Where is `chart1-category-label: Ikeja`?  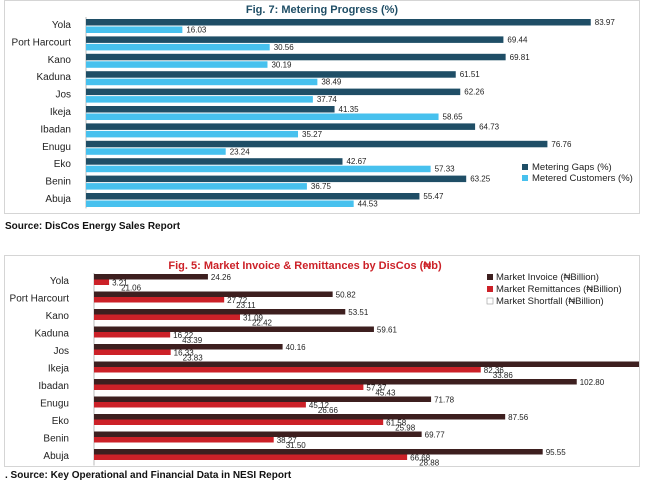
chart1-category-label: Ikeja is located at coordinates (61, 112).